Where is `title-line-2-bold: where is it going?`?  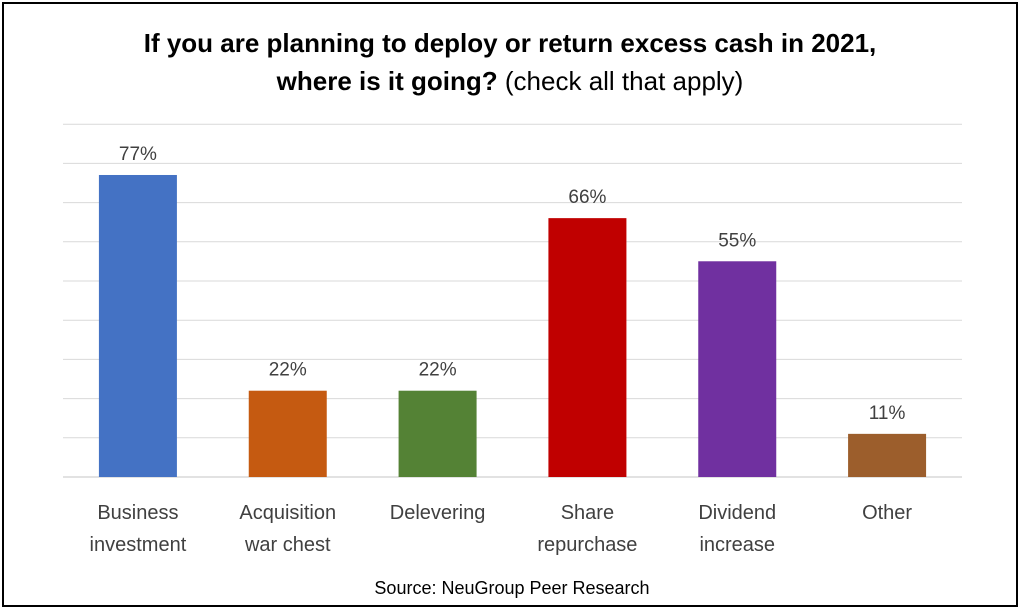 title-line-2-bold: where is it going? is located at coordinates (387, 81).